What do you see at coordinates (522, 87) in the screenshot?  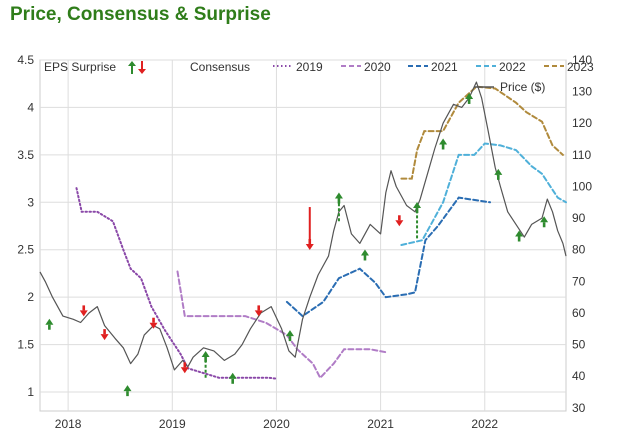 I see `legend-price-label: Price ($)` at bounding box center [522, 87].